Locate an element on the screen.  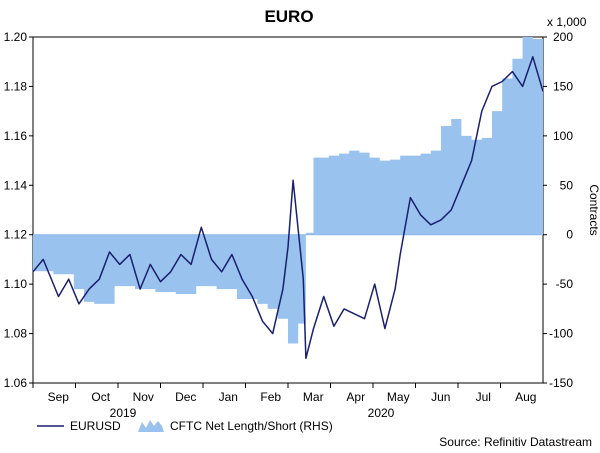
right-tick-label: 150 is located at coordinates (563, 86).